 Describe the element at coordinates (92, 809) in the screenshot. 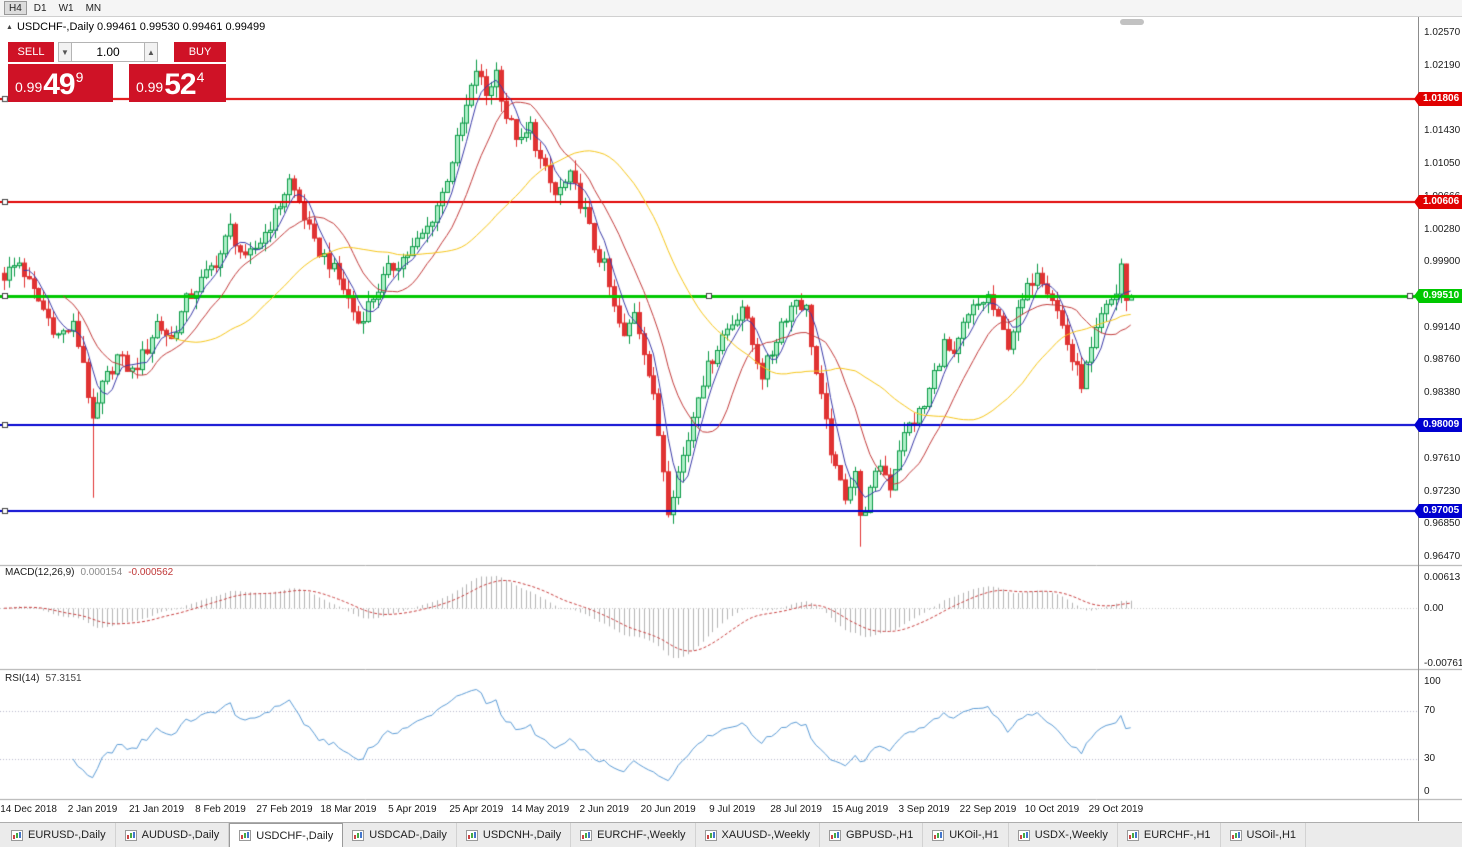

I see `date-label: 2 Jan 2019` at that location.